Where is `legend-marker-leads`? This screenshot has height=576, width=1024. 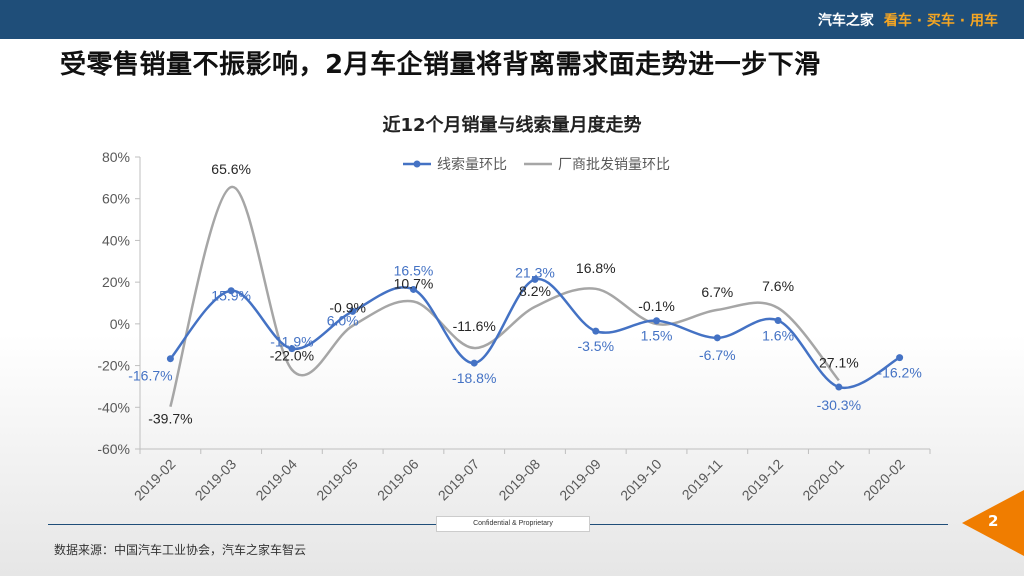
legend-marker-leads is located at coordinates (417, 164).